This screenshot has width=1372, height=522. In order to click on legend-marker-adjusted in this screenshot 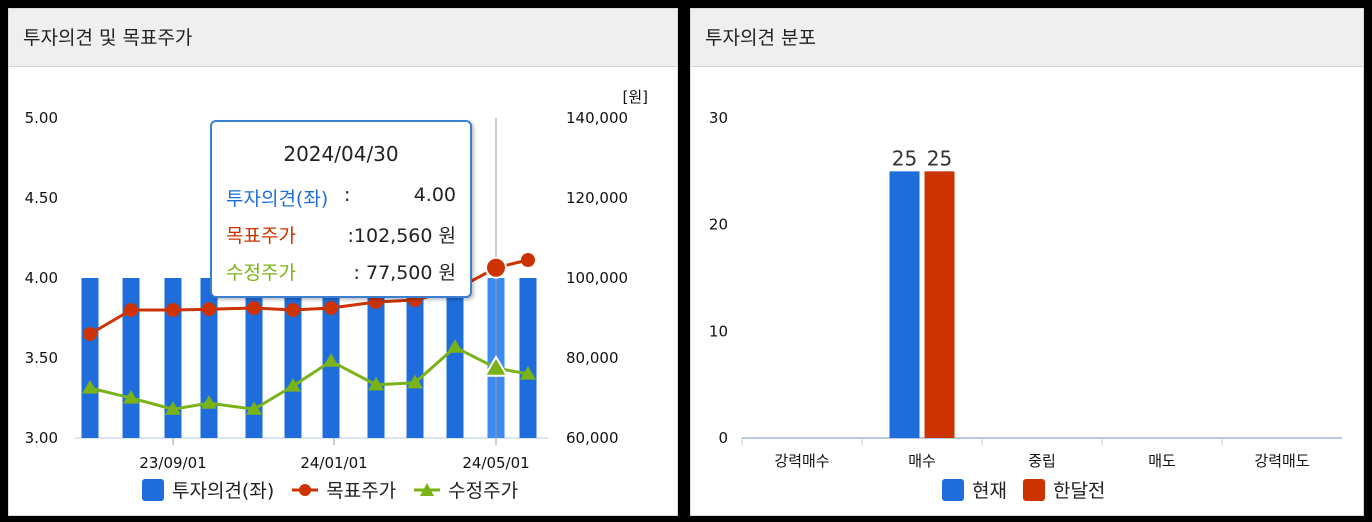, I will do `click(427, 489)`.